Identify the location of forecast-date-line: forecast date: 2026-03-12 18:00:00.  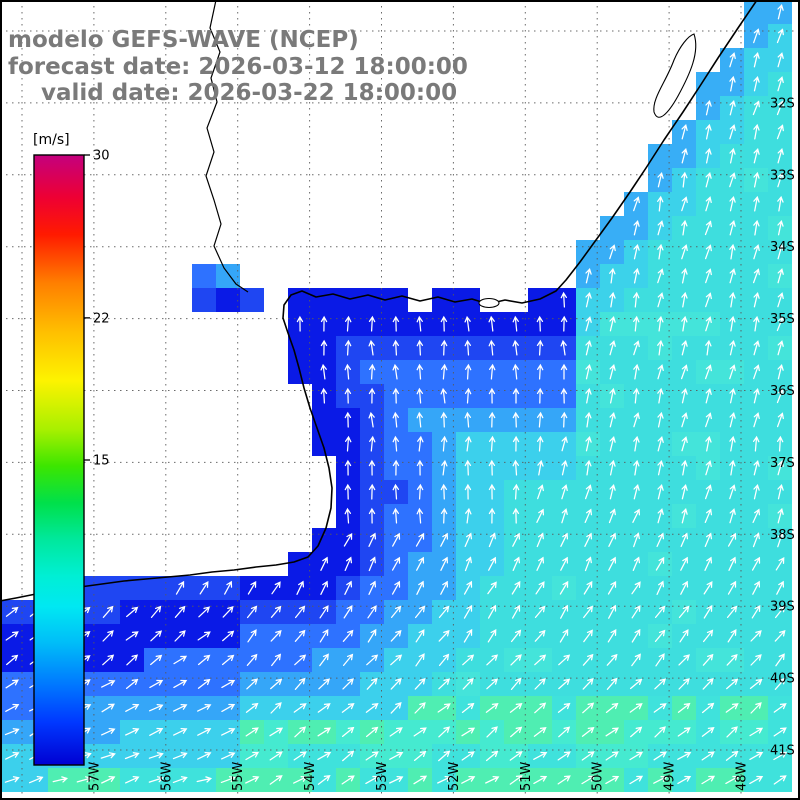
(238, 67).